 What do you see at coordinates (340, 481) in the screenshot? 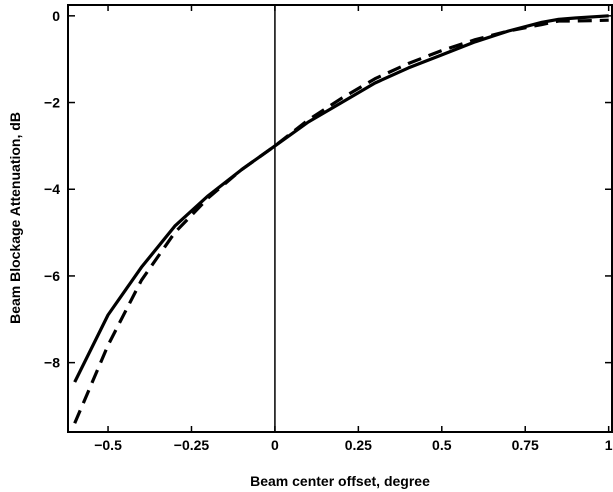
I see `x-axis-title: Beam center offset, degree` at bounding box center [340, 481].